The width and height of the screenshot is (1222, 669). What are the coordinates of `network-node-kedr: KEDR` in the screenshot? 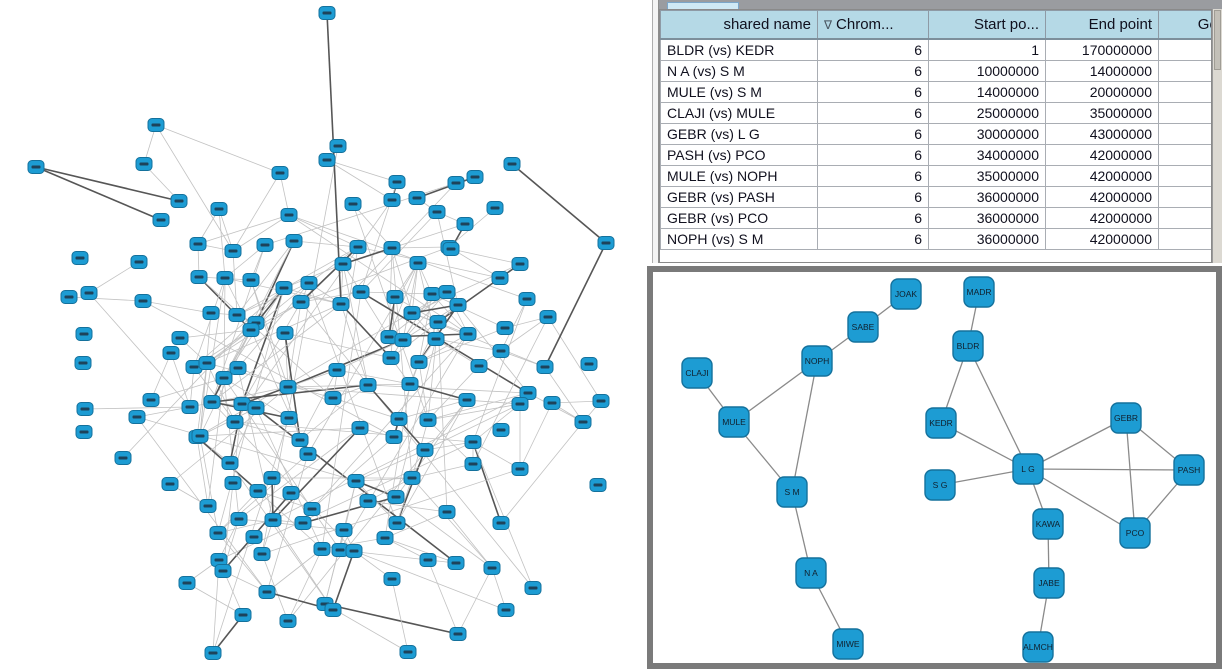 It's located at (941, 423).